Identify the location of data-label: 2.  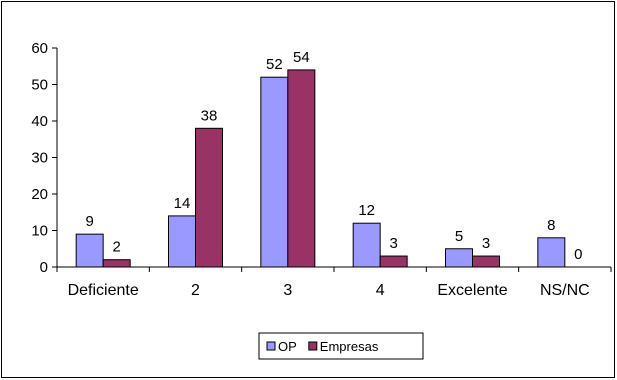
(116, 247).